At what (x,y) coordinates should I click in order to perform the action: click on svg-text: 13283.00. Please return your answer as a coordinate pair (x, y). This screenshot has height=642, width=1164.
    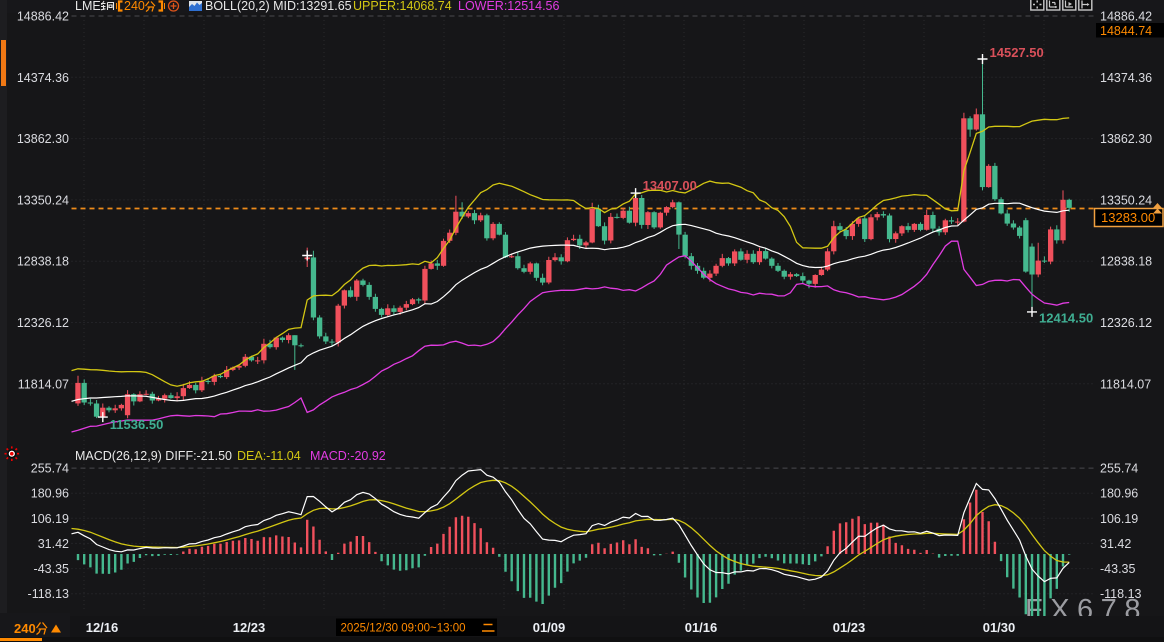
    Looking at the image, I should click on (1128, 217).